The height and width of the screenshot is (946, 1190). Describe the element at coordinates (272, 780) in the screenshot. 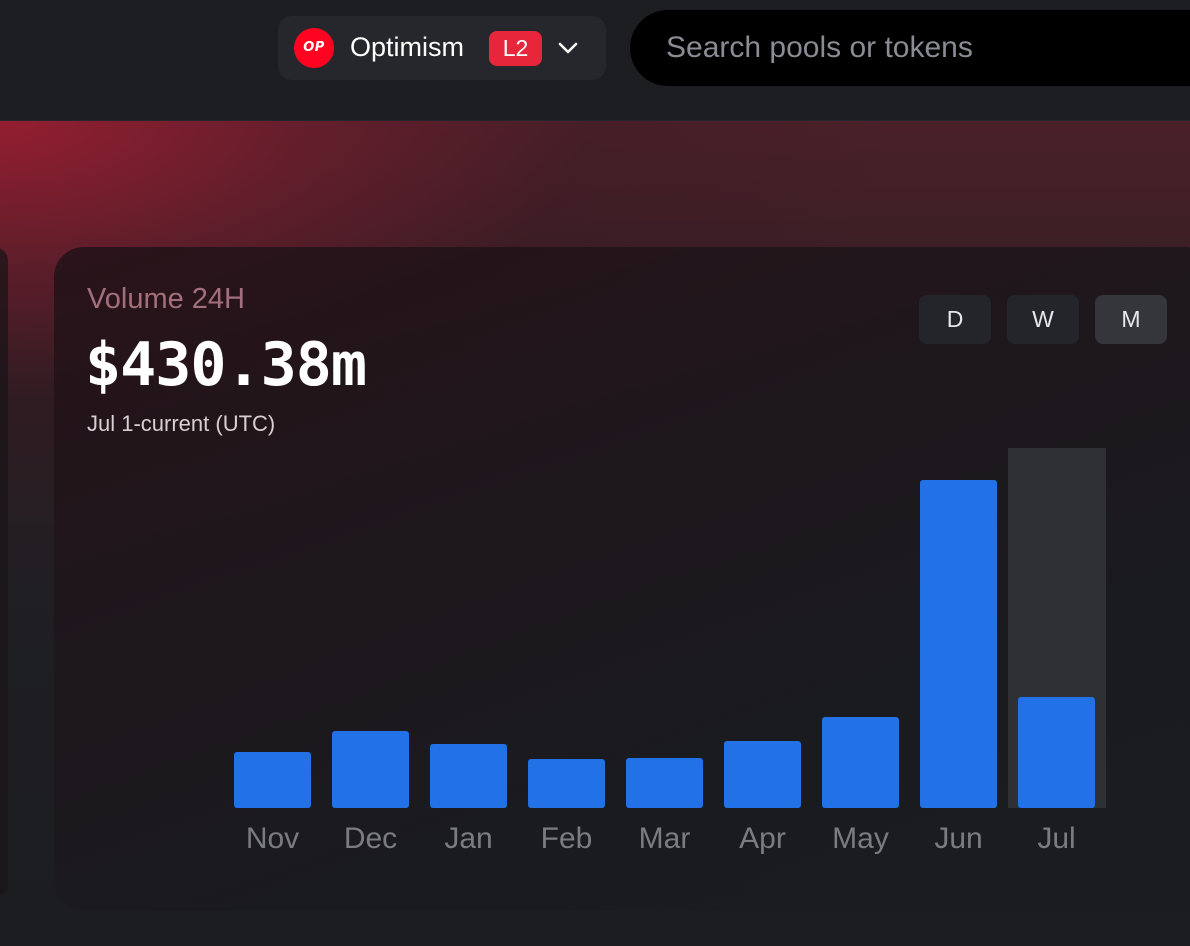

I see `bar-nov` at that location.